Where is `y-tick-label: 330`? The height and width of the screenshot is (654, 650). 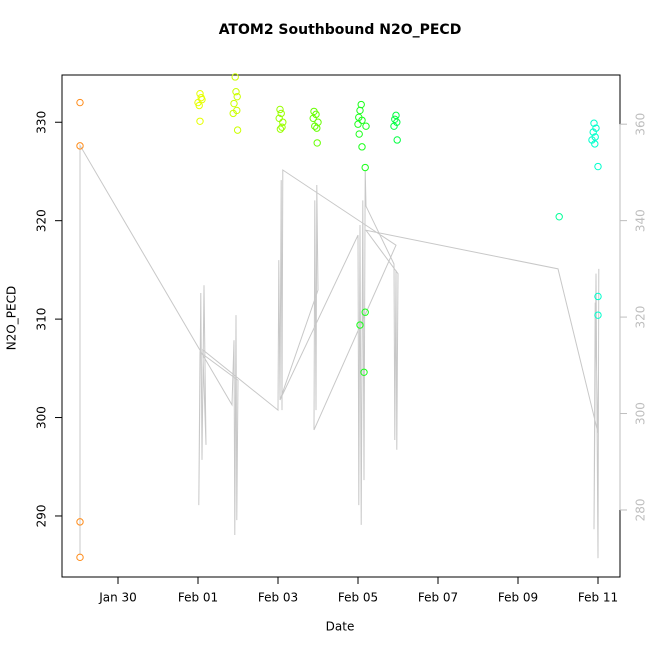 y-tick-label: 330 is located at coordinates (42, 122).